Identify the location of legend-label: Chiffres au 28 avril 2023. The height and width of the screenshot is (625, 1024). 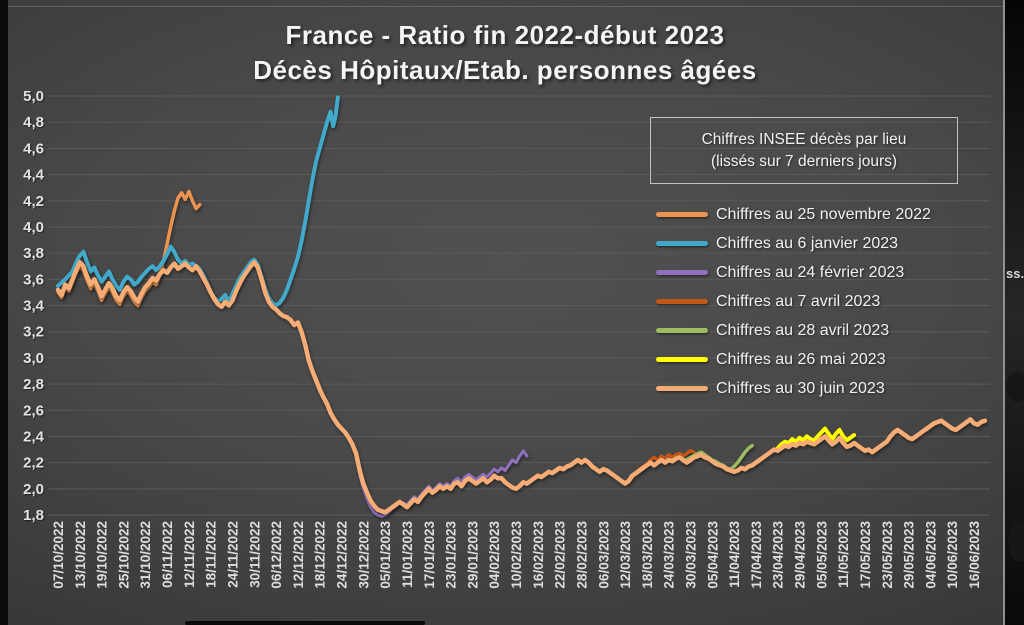
(803, 330).